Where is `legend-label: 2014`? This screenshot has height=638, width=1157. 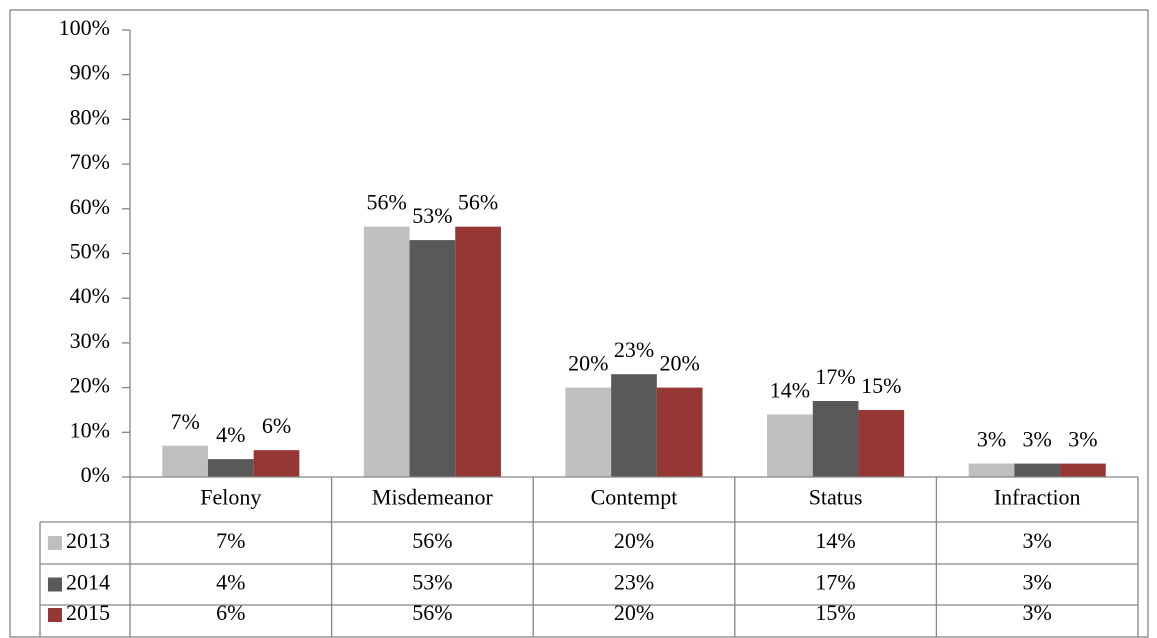 legend-label: 2014 is located at coordinates (88, 582).